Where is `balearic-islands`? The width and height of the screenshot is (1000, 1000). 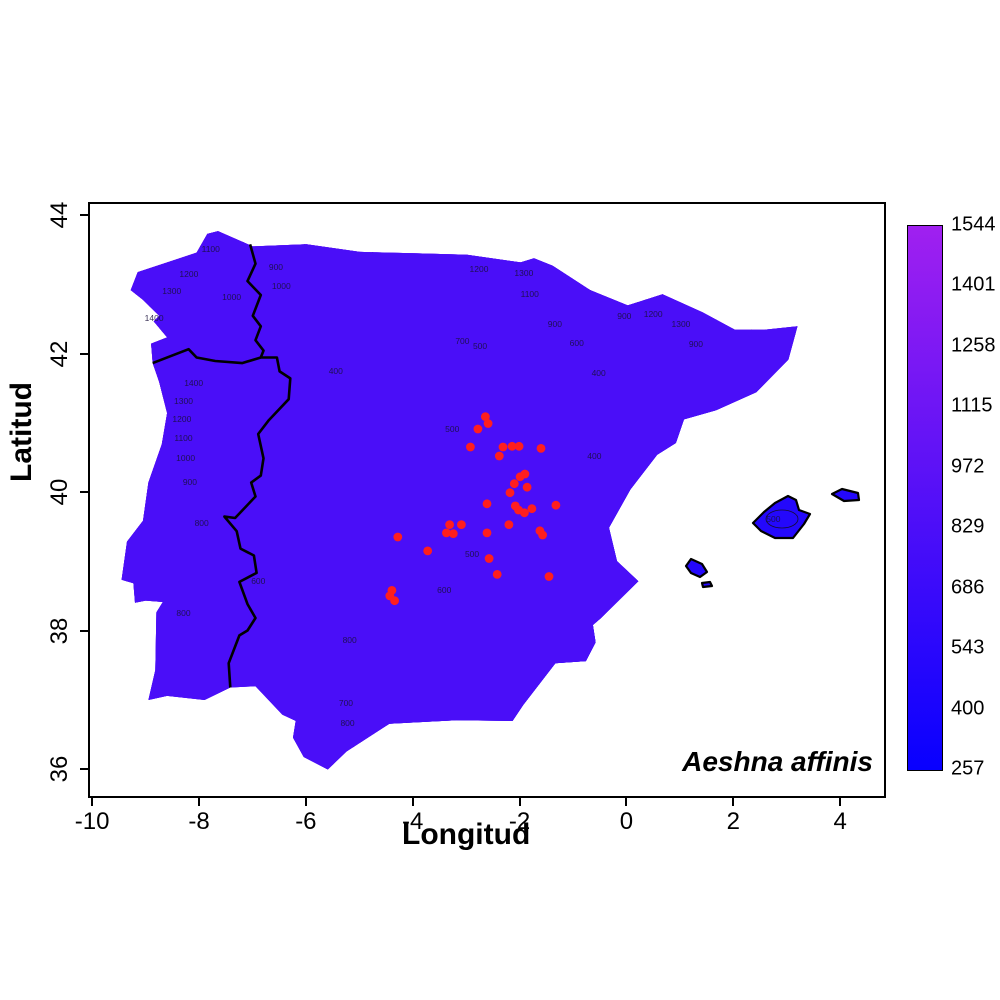
balearic-islands is located at coordinates (772, 538).